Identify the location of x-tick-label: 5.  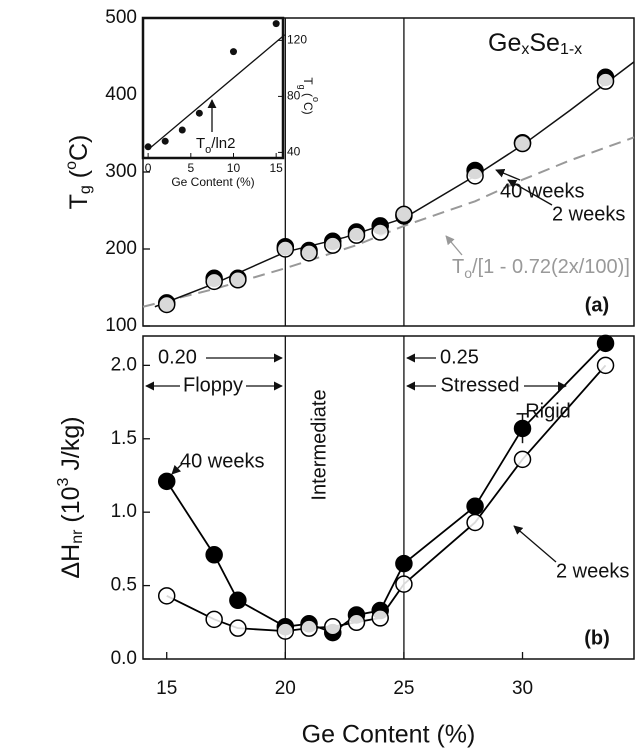
(190, 168).